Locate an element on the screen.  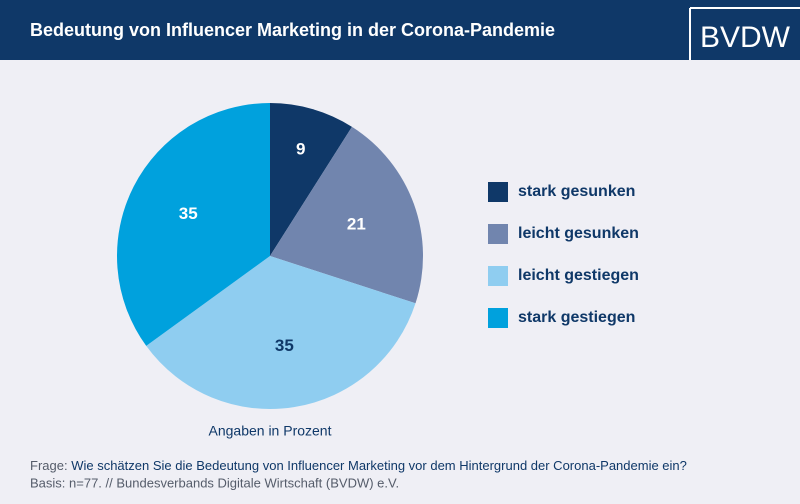
header-bar is located at coordinates (400, 30).